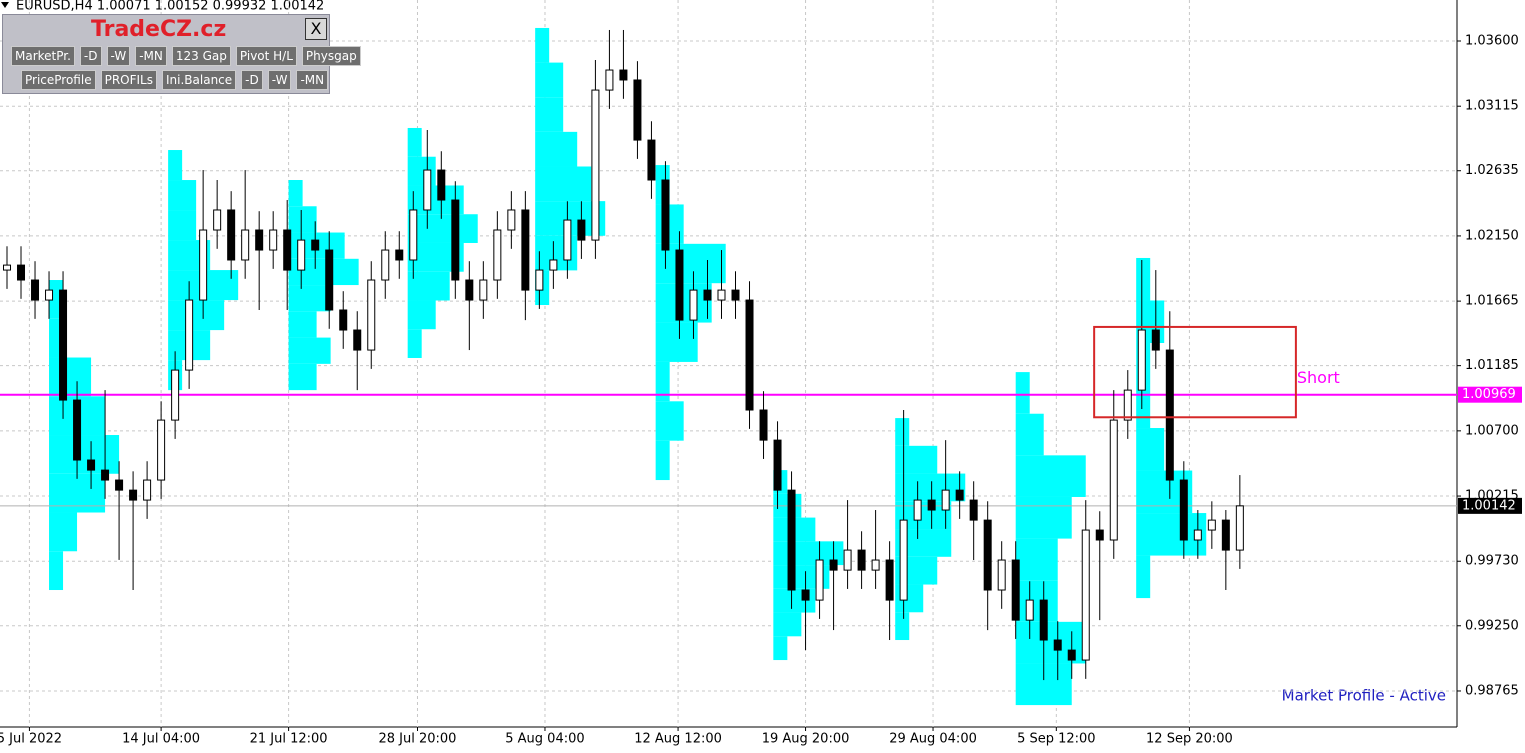 The height and width of the screenshot is (753, 1525). I want to click on level-price-label: 1.00969, so click(1489, 394).